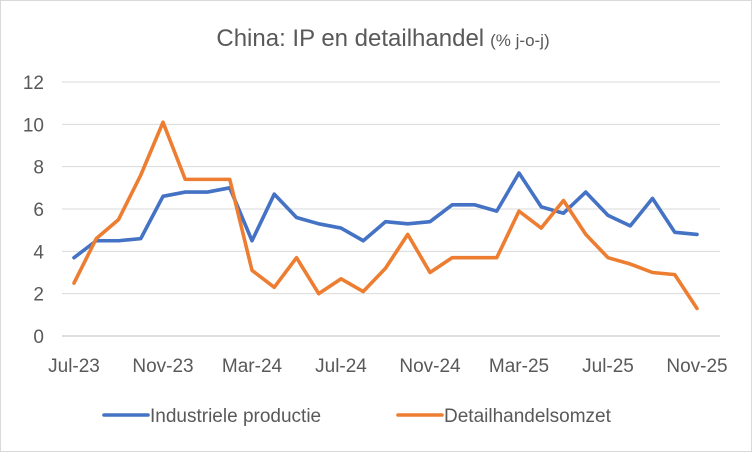 The image size is (752, 452). What do you see at coordinates (341, 366) in the screenshot?
I see `x-tick-label: Jul-24` at bounding box center [341, 366].